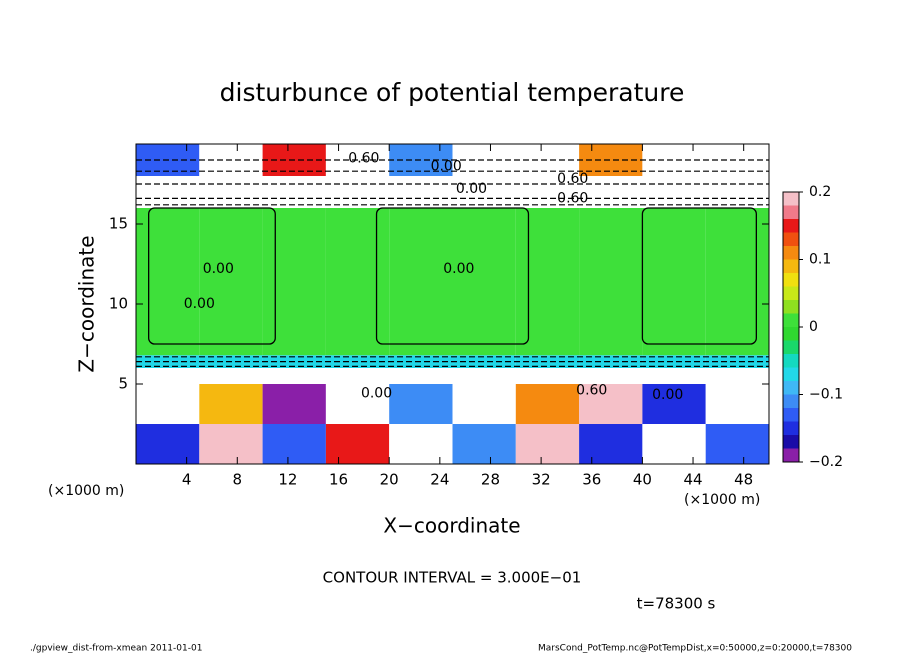  I want to click on colorbar-label: 0, so click(813, 327).